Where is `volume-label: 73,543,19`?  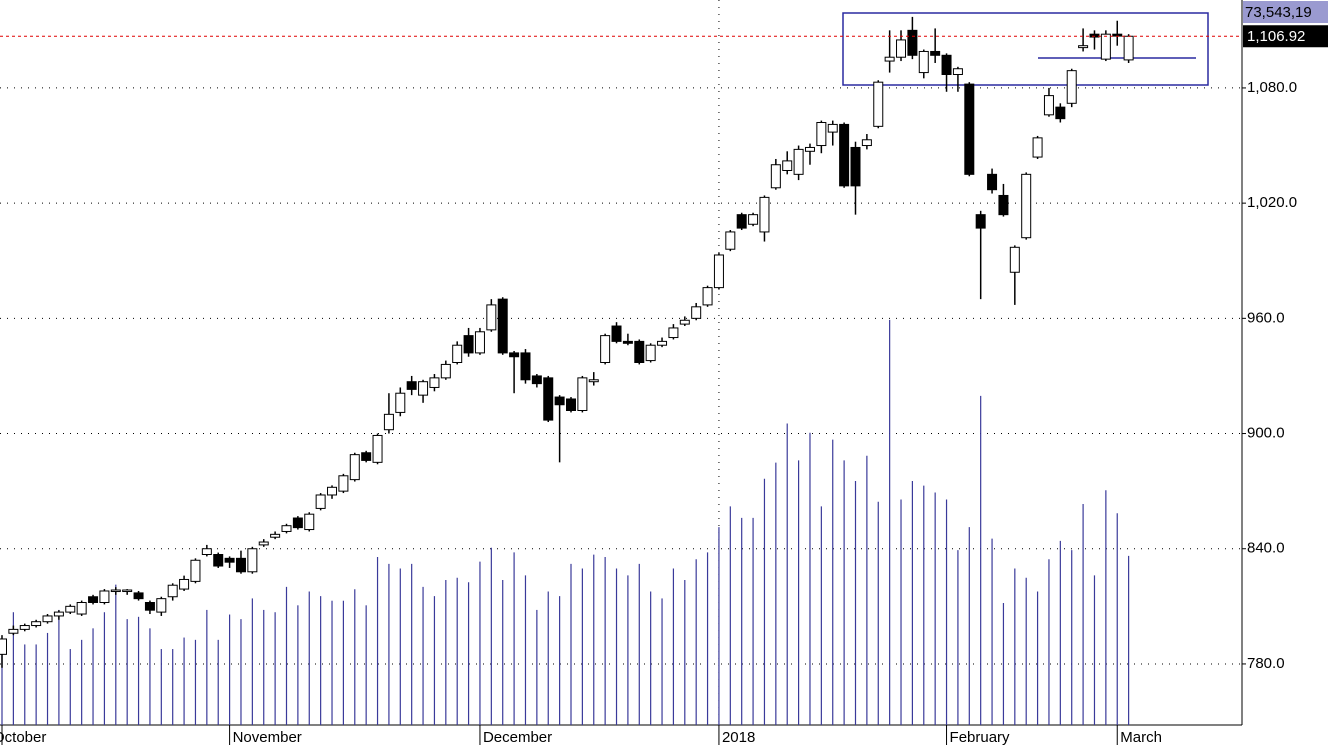 volume-label: 73,543,19 is located at coordinates (1278, 12).